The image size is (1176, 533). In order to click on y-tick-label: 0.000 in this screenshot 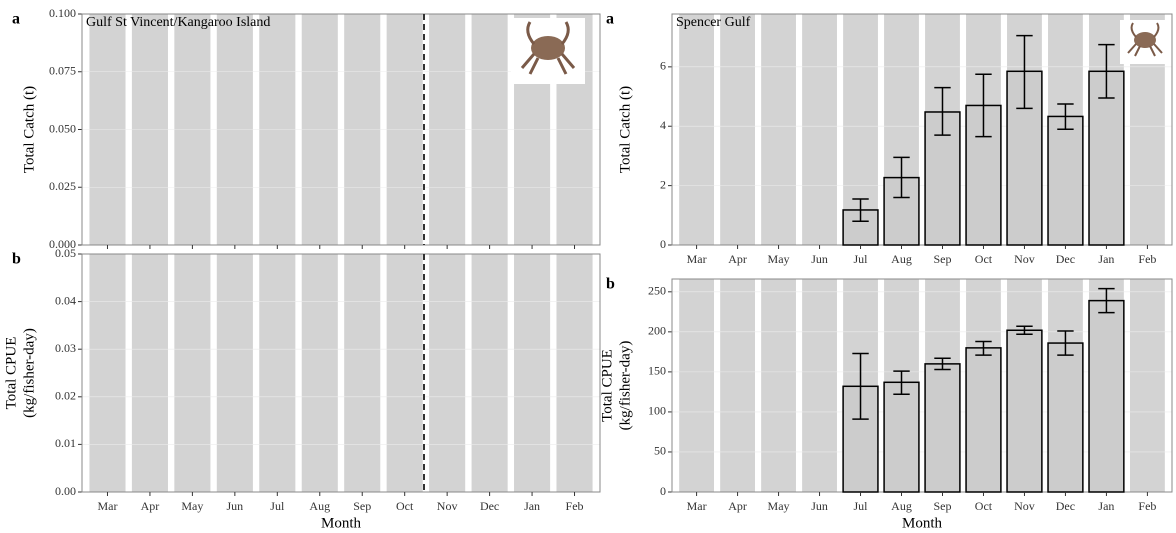, I will do `click(62, 244)`.